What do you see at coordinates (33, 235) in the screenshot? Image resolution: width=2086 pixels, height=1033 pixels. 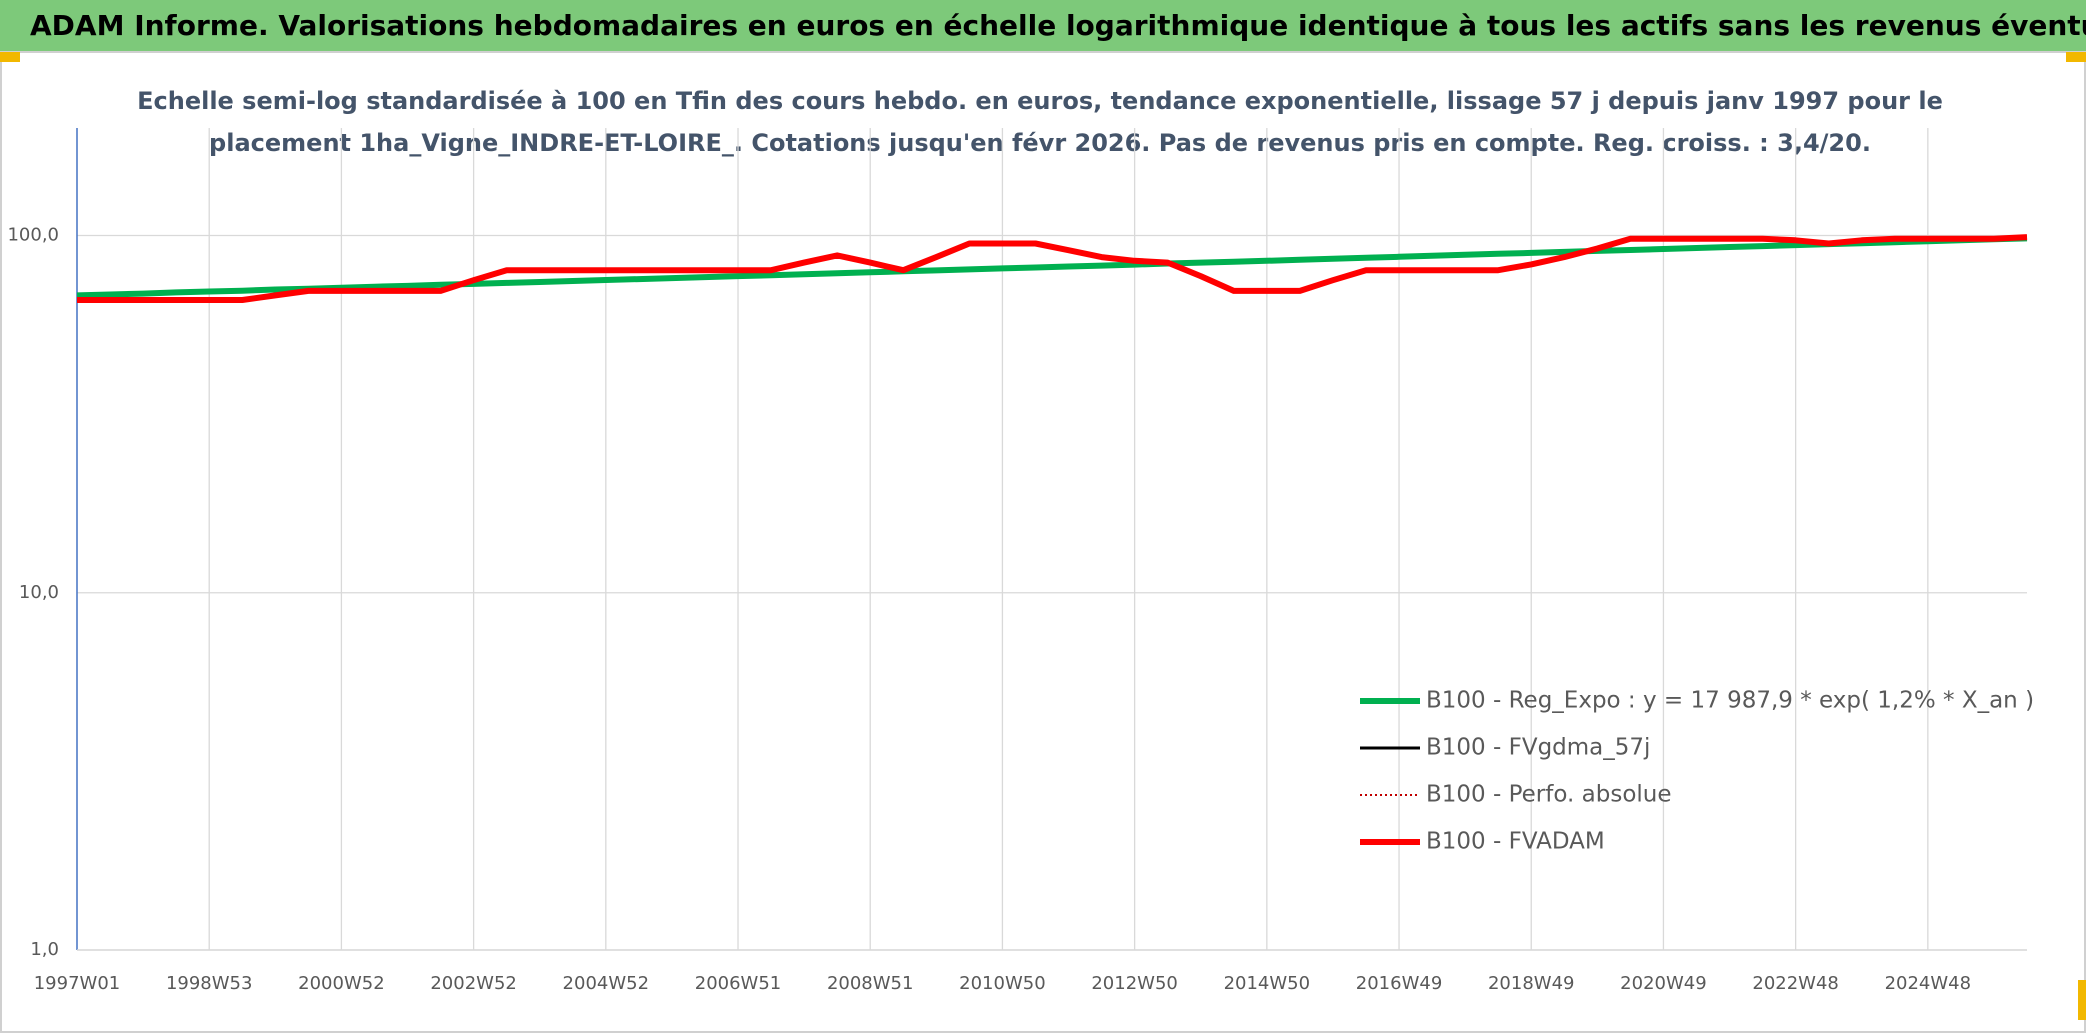 I see `y-tick-label: 100,0` at bounding box center [33, 235].